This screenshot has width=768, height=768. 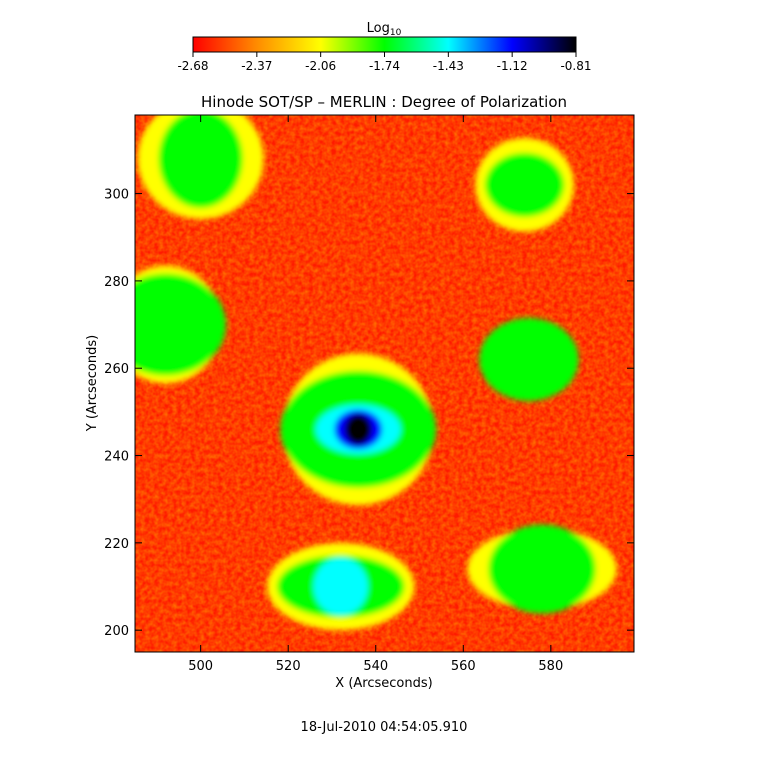 I want to click on x-tick-label: 540, so click(x=375, y=666).